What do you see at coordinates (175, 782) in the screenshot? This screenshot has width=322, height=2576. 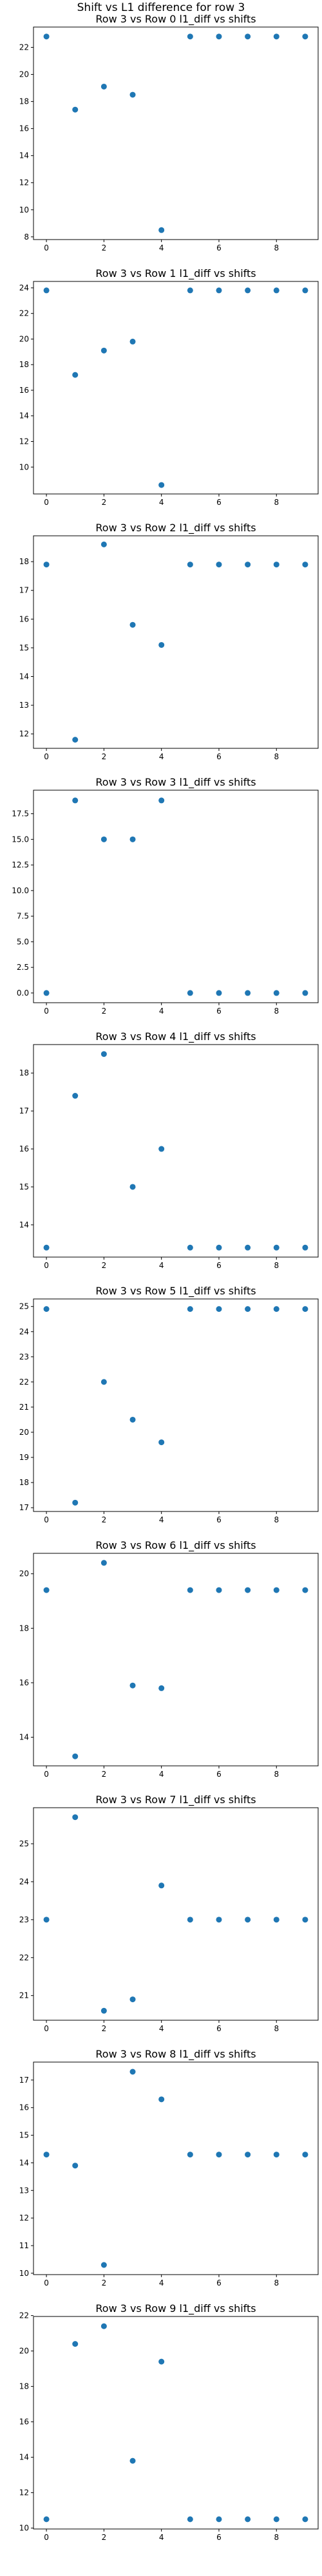 I see `subplot-title: Row 3 vs Row 3 l1_diff vs shifts` at bounding box center [175, 782].